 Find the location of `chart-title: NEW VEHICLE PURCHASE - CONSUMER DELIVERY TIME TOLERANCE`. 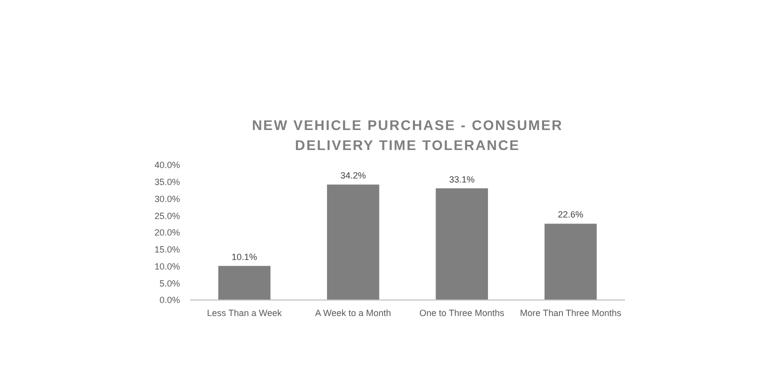

chart-title: NEW VEHICLE PURCHASE - CONSUMER DELIVERY TIME TOLERANCE is located at coordinates (407, 135).